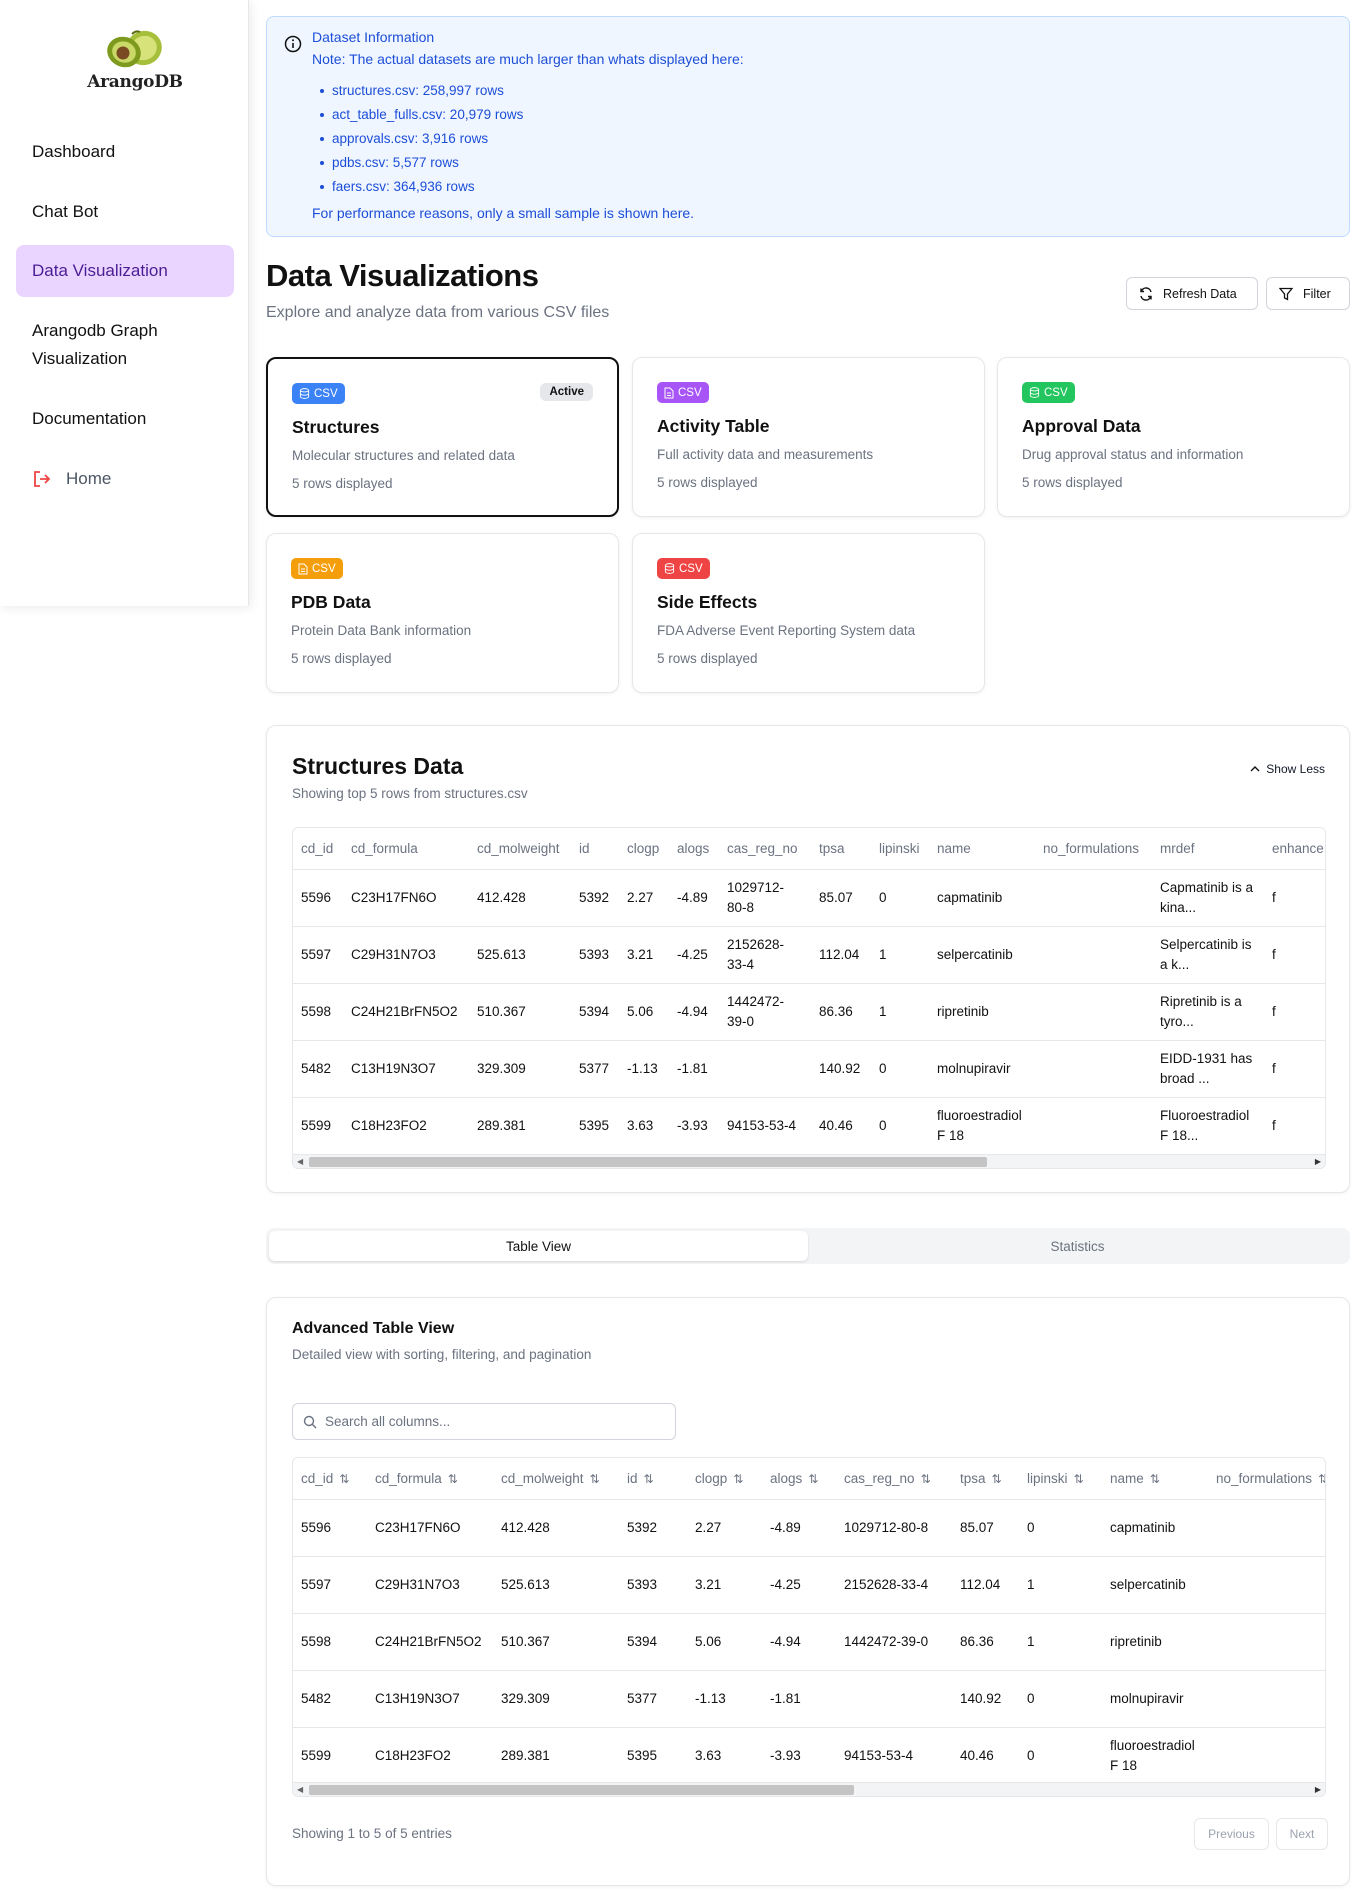 The image size is (1366, 1903). What do you see at coordinates (985, 1479) in the screenshot?
I see `sortable-column-header: tpsa ⇅` at bounding box center [985, 1479].